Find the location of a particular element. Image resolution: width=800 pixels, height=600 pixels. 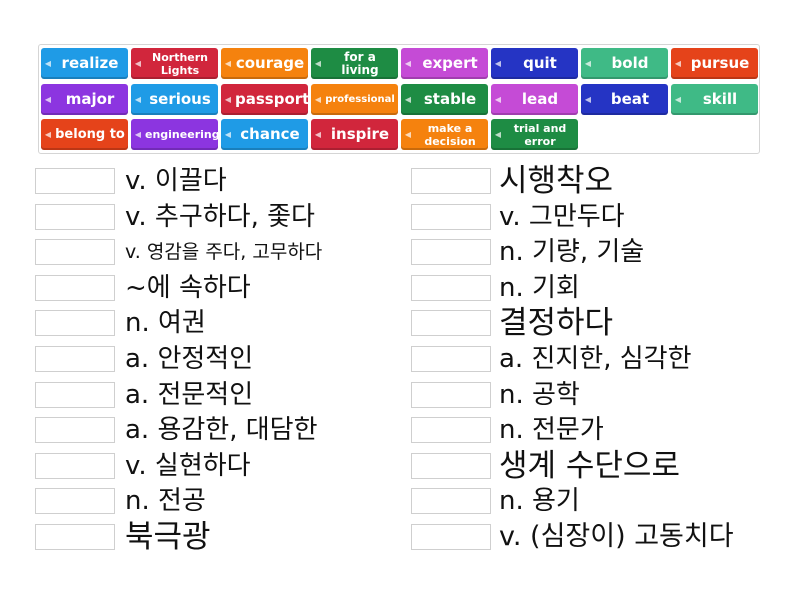

word-tile: ◀ beat is located at coordinates (624, 99).